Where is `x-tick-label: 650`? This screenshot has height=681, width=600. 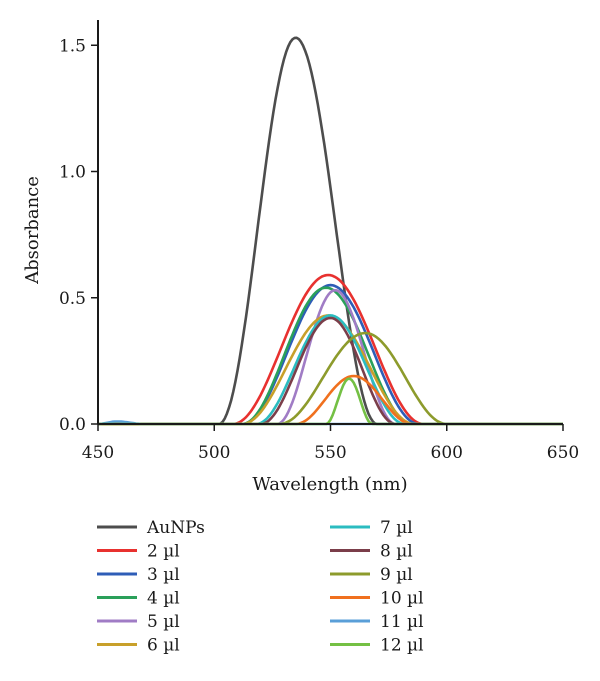
x-tick-label: 650 is located at coordinates (563, 453).